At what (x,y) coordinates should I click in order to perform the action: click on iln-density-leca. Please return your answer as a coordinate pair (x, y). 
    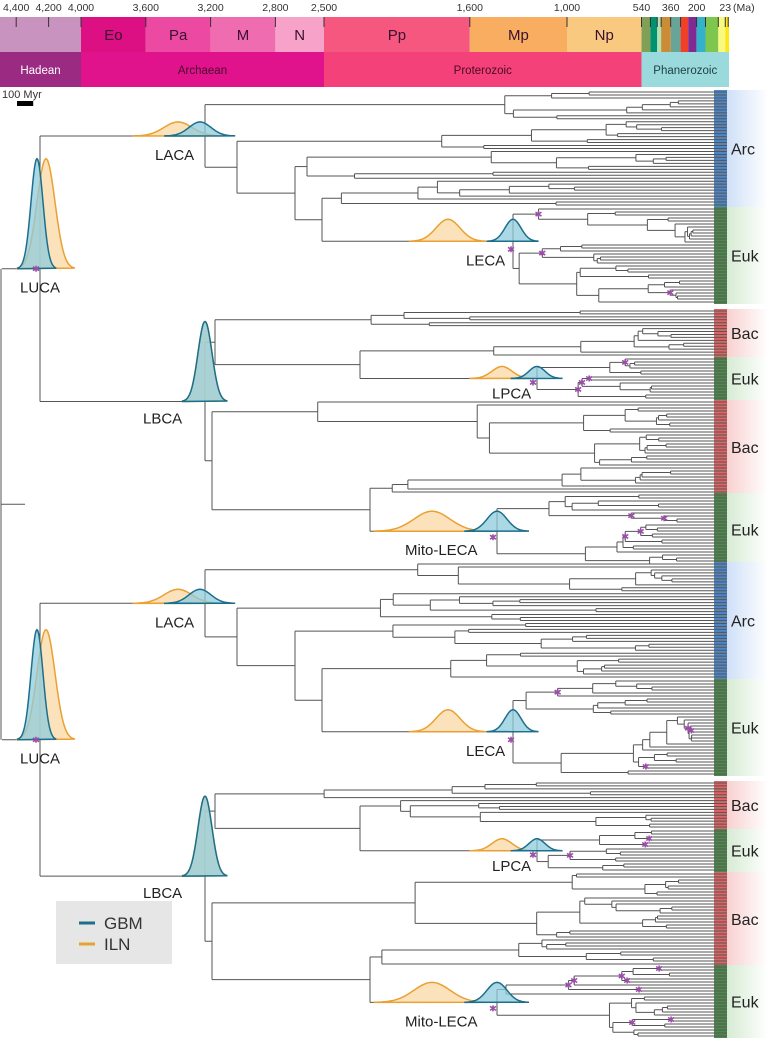
    Looking at the image, I should click on (447, 721).